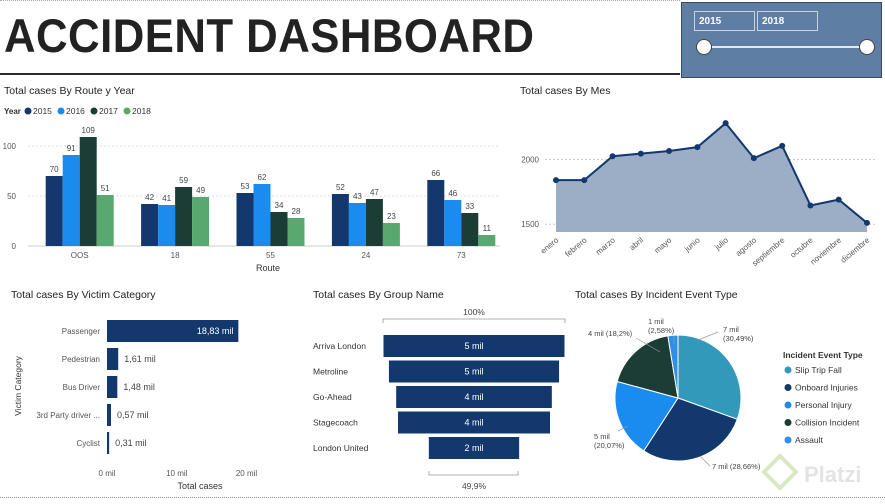 The width and height of the screenshot is (885, 504). Describe the element at coordinates (435, 173) in the screenshot. I see `bar-data-label: 66` at that location.